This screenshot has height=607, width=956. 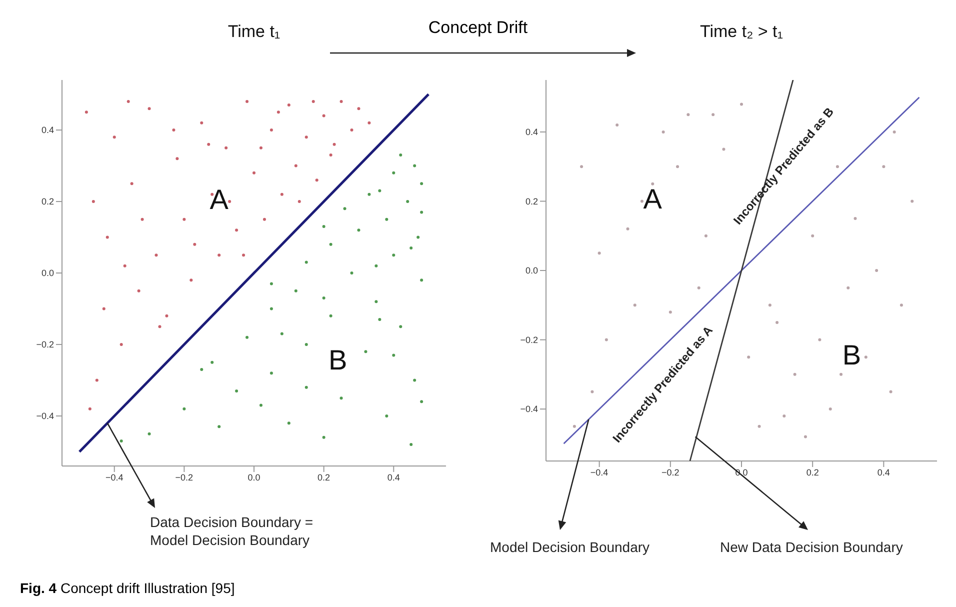 I want to click on chart-title: Time t₁, so click(x=254, y=32).